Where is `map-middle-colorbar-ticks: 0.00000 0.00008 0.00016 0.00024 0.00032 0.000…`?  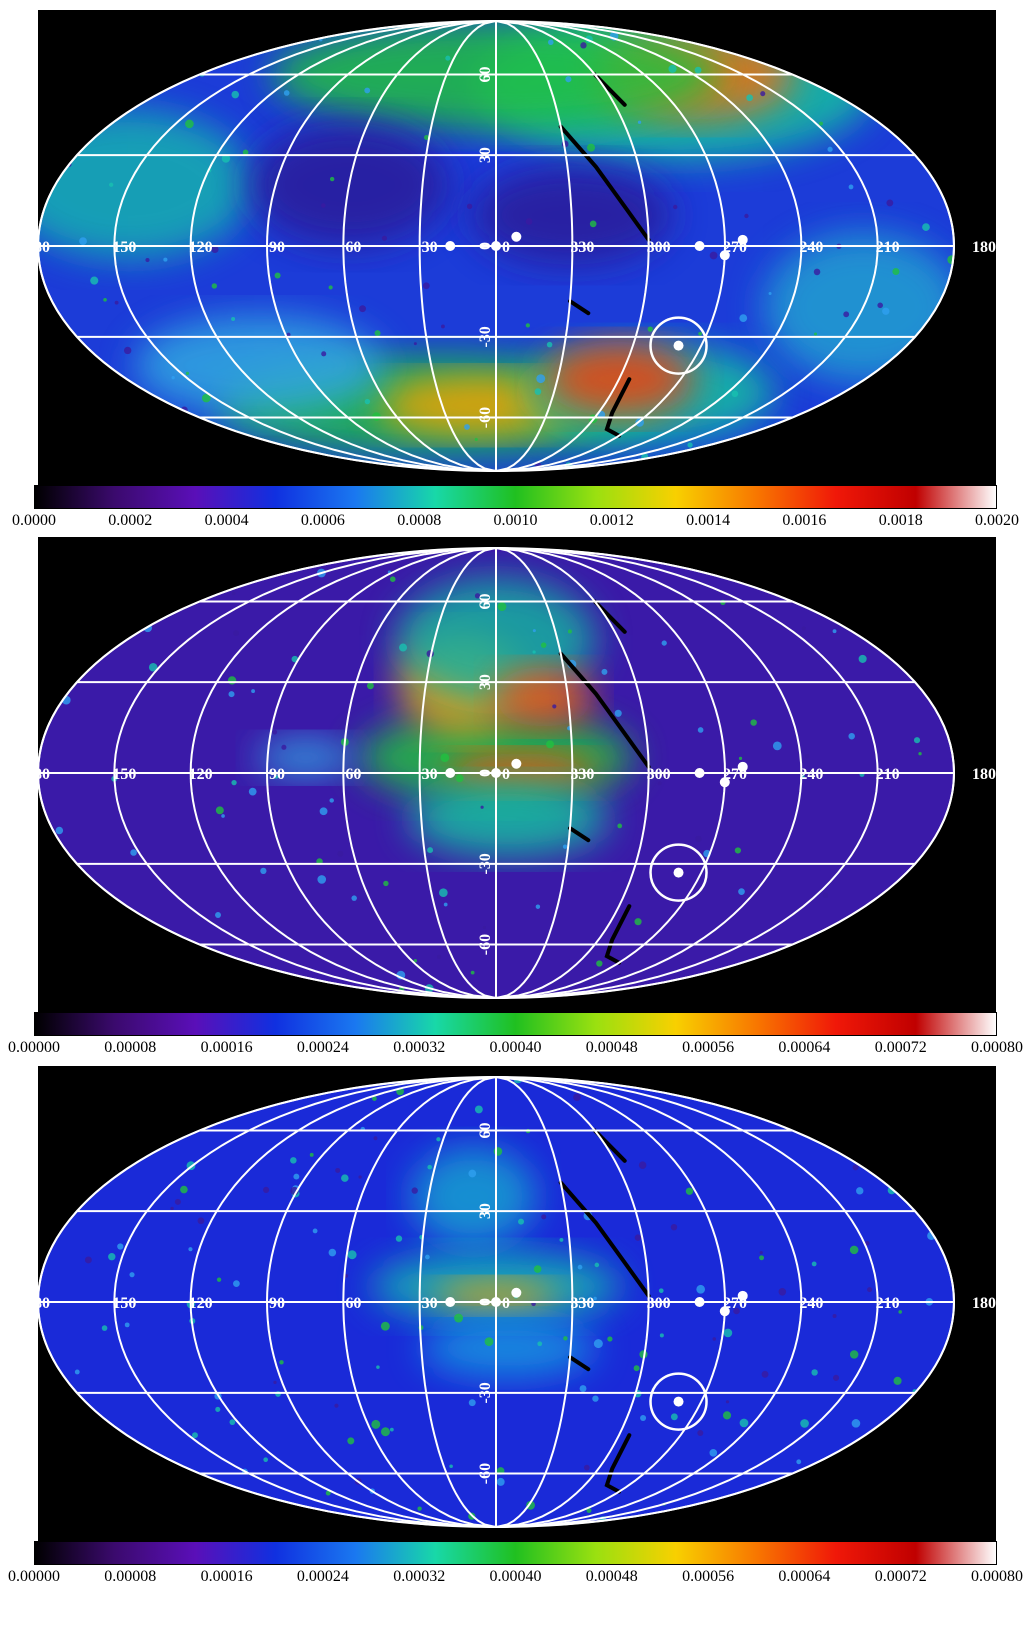
map-middle-colorbar-ticks: 0.00000 0.00008 0.00016 0.00024 0.00032 0.000… is located at coordinates (515, 1049).